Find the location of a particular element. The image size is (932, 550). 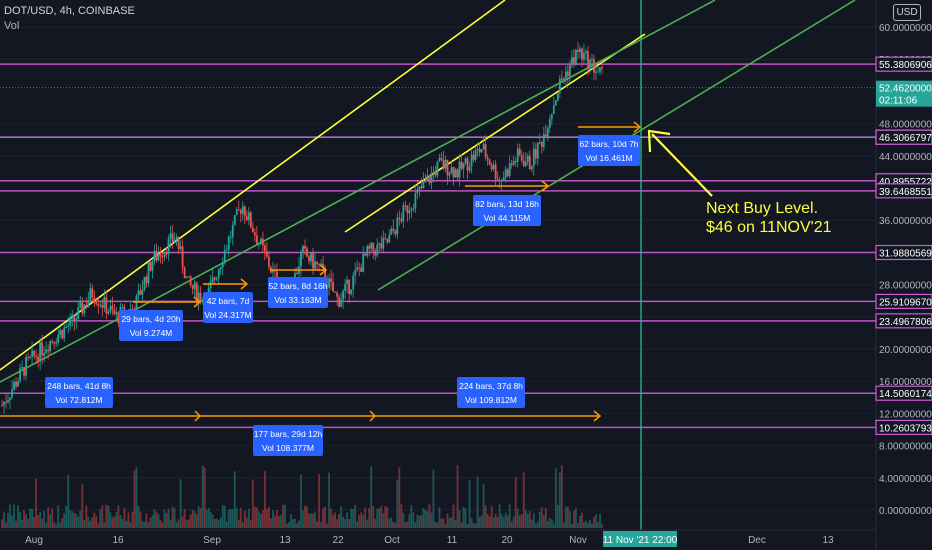

volume-indicator-label: Vol is located at coordinates (12, 26).